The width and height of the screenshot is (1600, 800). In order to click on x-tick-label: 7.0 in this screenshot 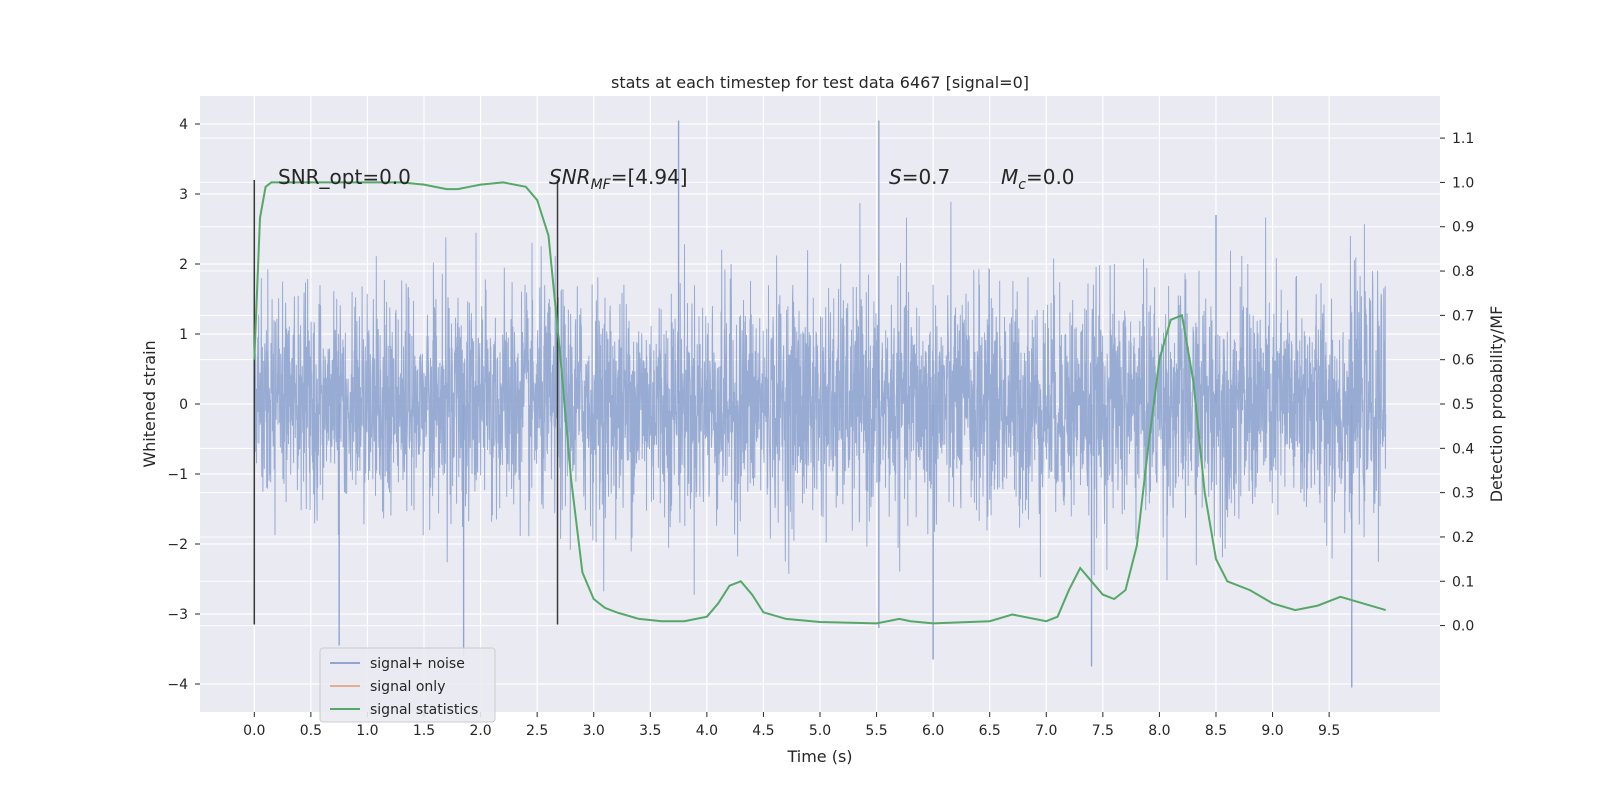, I will do `click(1046, 731)`.